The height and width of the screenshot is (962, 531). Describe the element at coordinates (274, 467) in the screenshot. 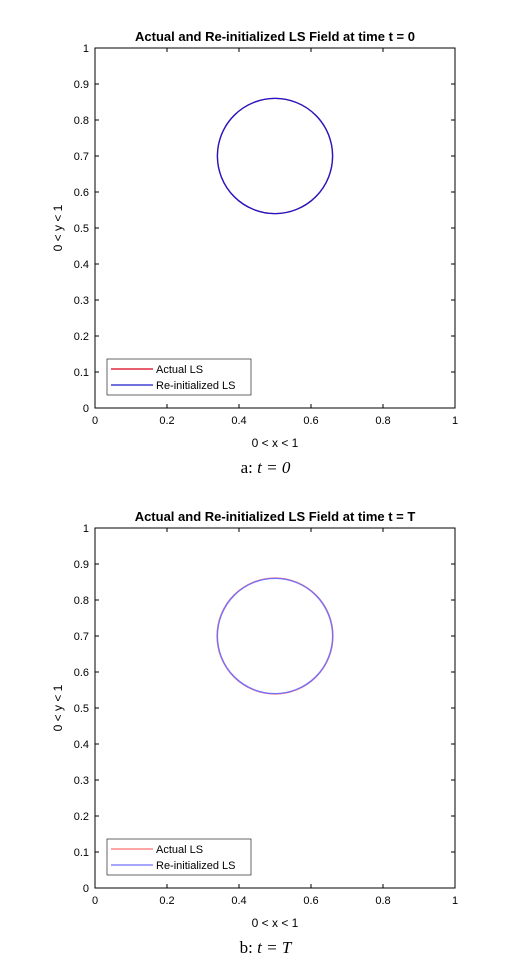

I see `caption-math: t = 0` at that location.